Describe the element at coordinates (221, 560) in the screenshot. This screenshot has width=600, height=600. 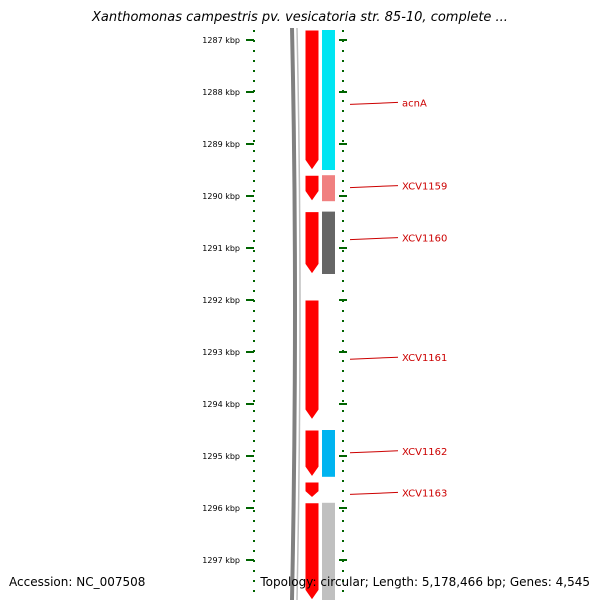
I see `ruler-tick-label: 1297 kbp` at that location.